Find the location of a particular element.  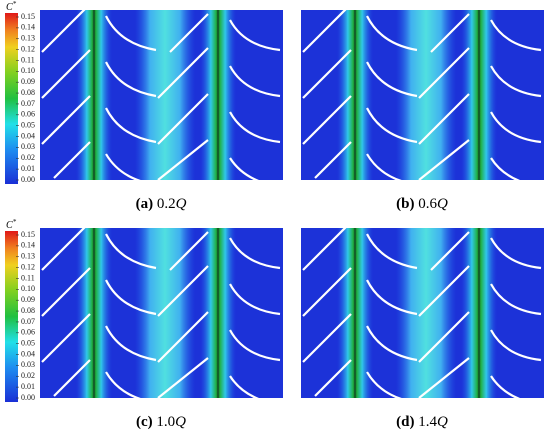

panel-caption: (a) 0.2Q is located at coordinates (161, 204).